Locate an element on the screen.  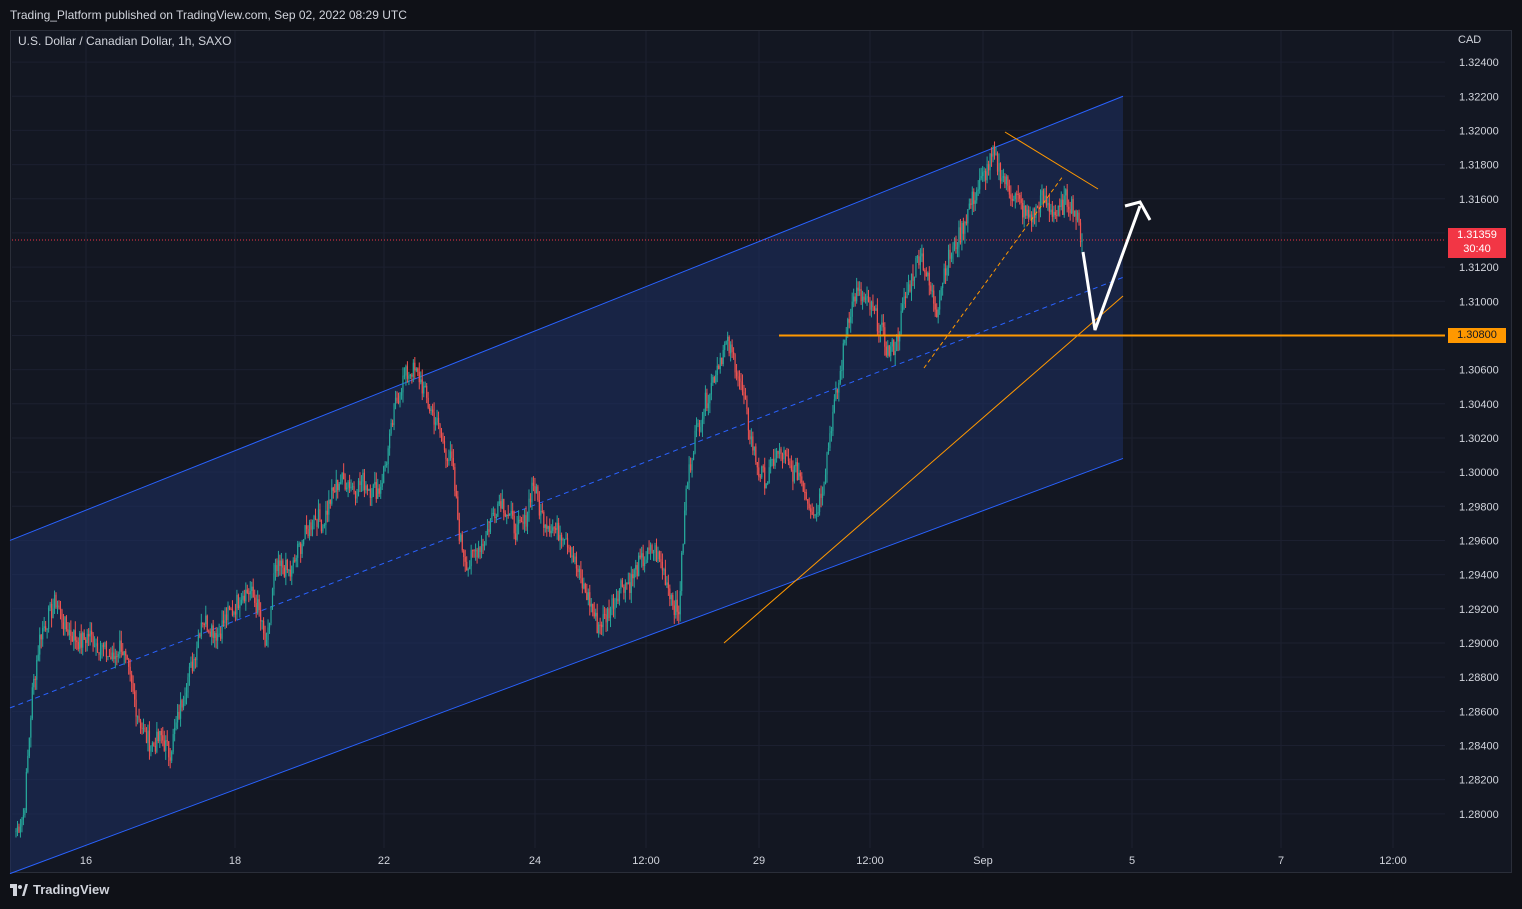
symbol-legend: U.S. Dollar / Canadian Dollar, 1h, SAXO is located at coordinates (125, 41).